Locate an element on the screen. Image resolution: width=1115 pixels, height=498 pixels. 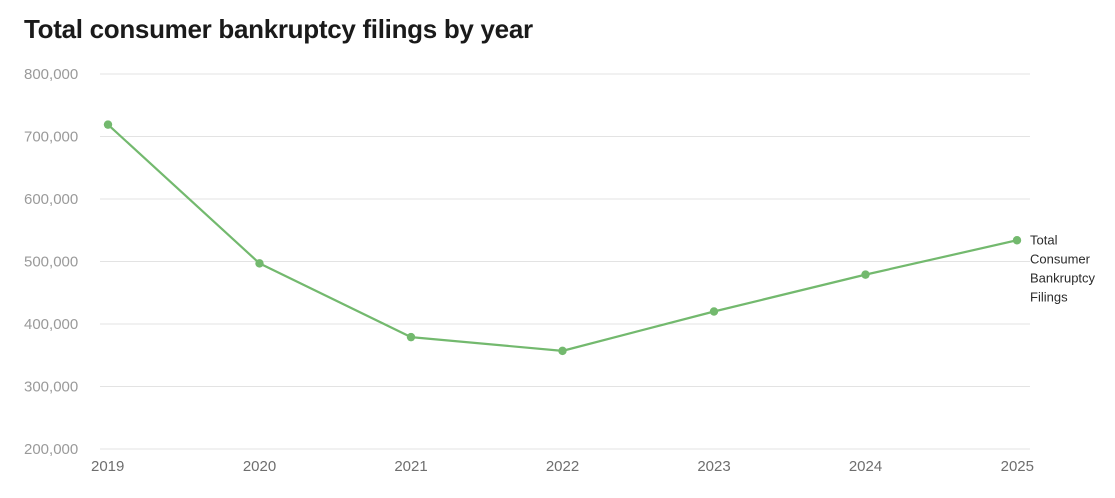
series-label-line: Filings is located at coordinates (1049, 296).